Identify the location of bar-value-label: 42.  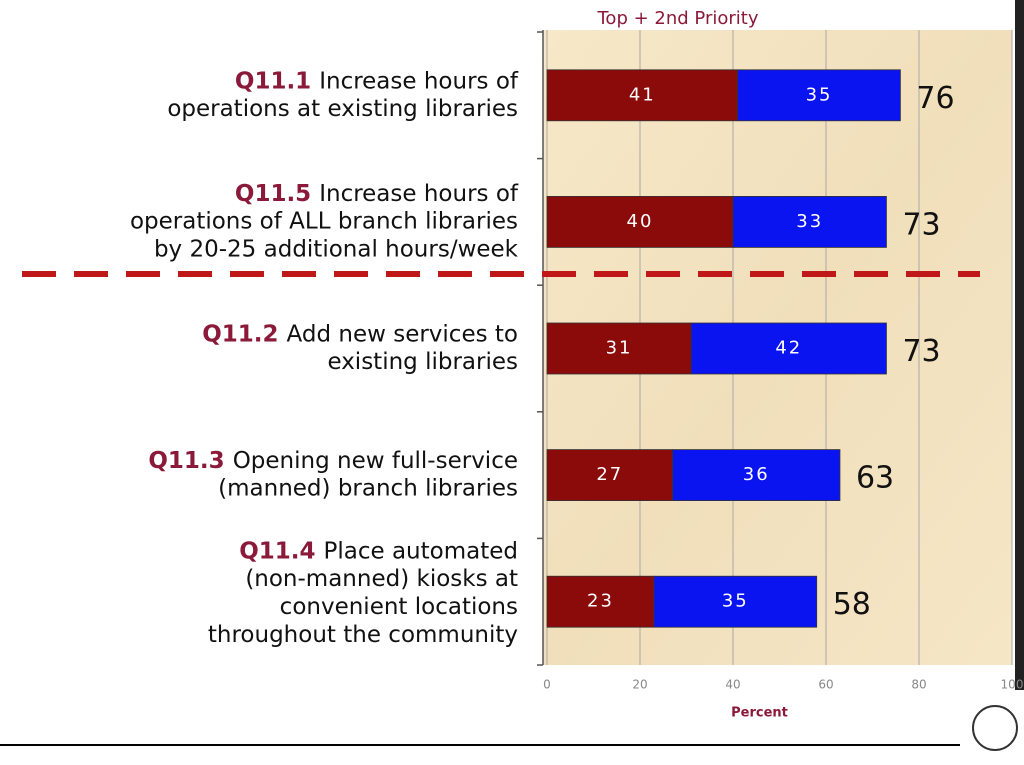
(788, 348).